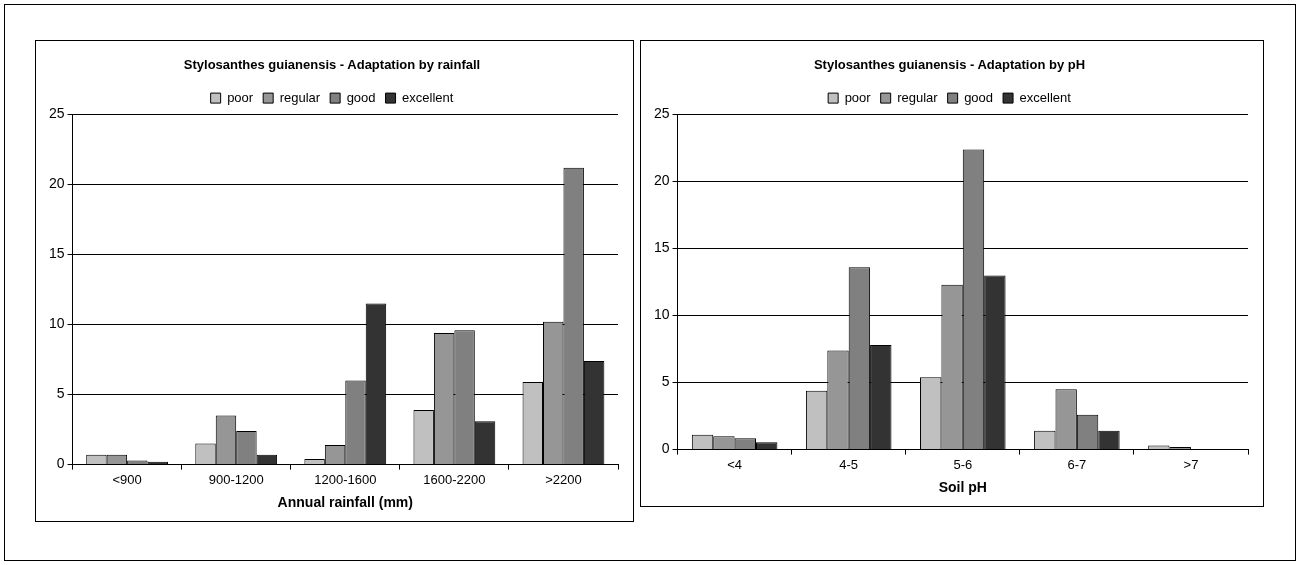  What do you see at coordinates (236, 479) in the screenshot?
I see `x-tick-label: 900-1200` at bounding box center [236, 479].